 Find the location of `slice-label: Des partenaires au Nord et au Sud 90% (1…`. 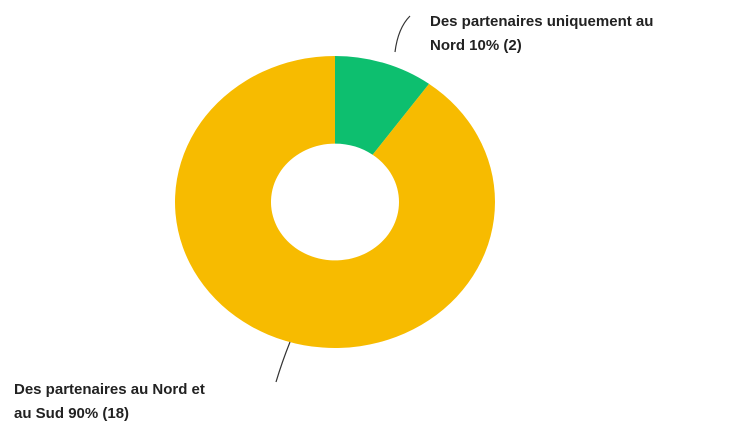

slice-label: Des partenaires au Nord et au Sud 90% (1… is located at coordinates (114, 402).